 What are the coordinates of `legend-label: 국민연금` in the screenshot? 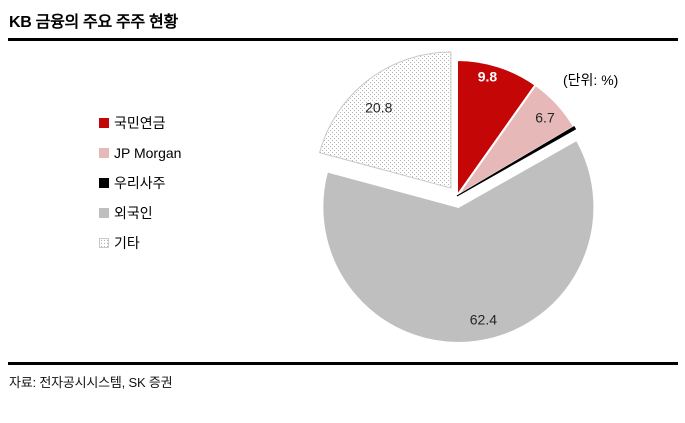 It's located at (140, 123).